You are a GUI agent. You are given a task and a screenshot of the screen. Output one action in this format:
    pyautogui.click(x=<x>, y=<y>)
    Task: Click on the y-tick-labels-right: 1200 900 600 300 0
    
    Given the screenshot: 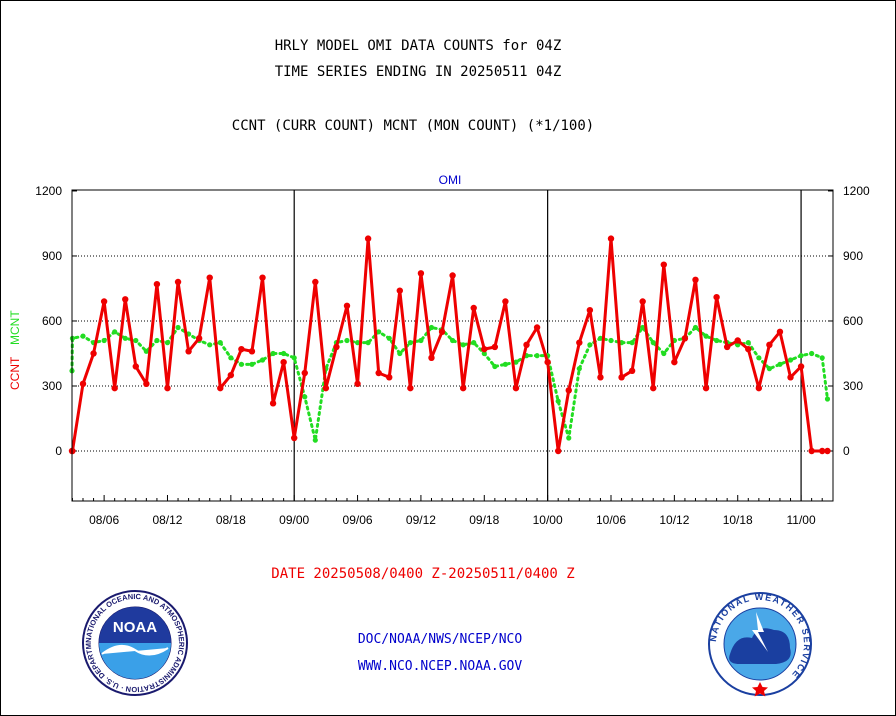 What is the action you would take?
    pyautogui.click(x=856, y=321)
    